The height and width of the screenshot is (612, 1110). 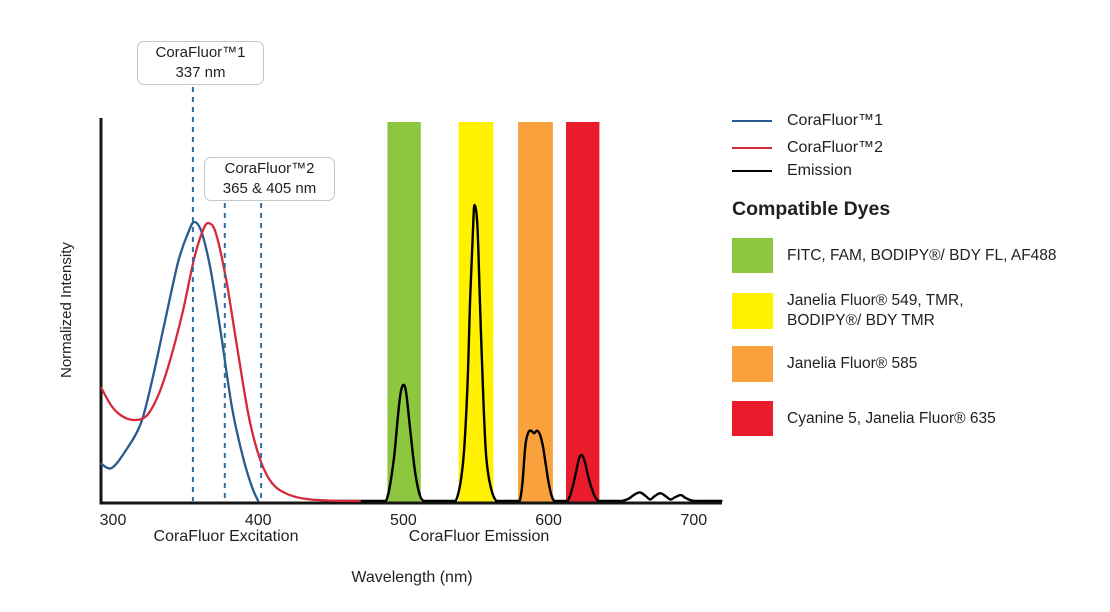 I want to click on x-tick-label: 300, so click(x=113, y=520).